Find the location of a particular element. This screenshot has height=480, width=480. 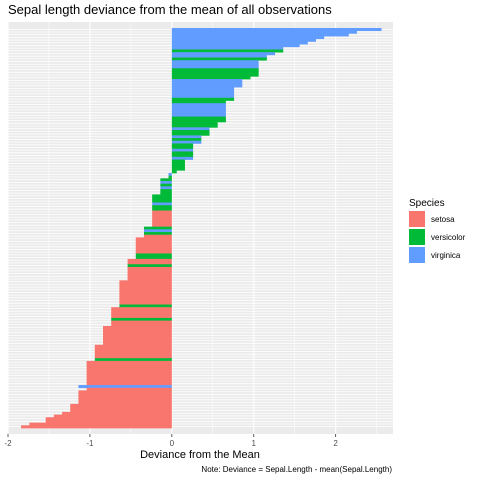

legend-entries: setosa versicolor virginica is located at coordinates (437, 237).